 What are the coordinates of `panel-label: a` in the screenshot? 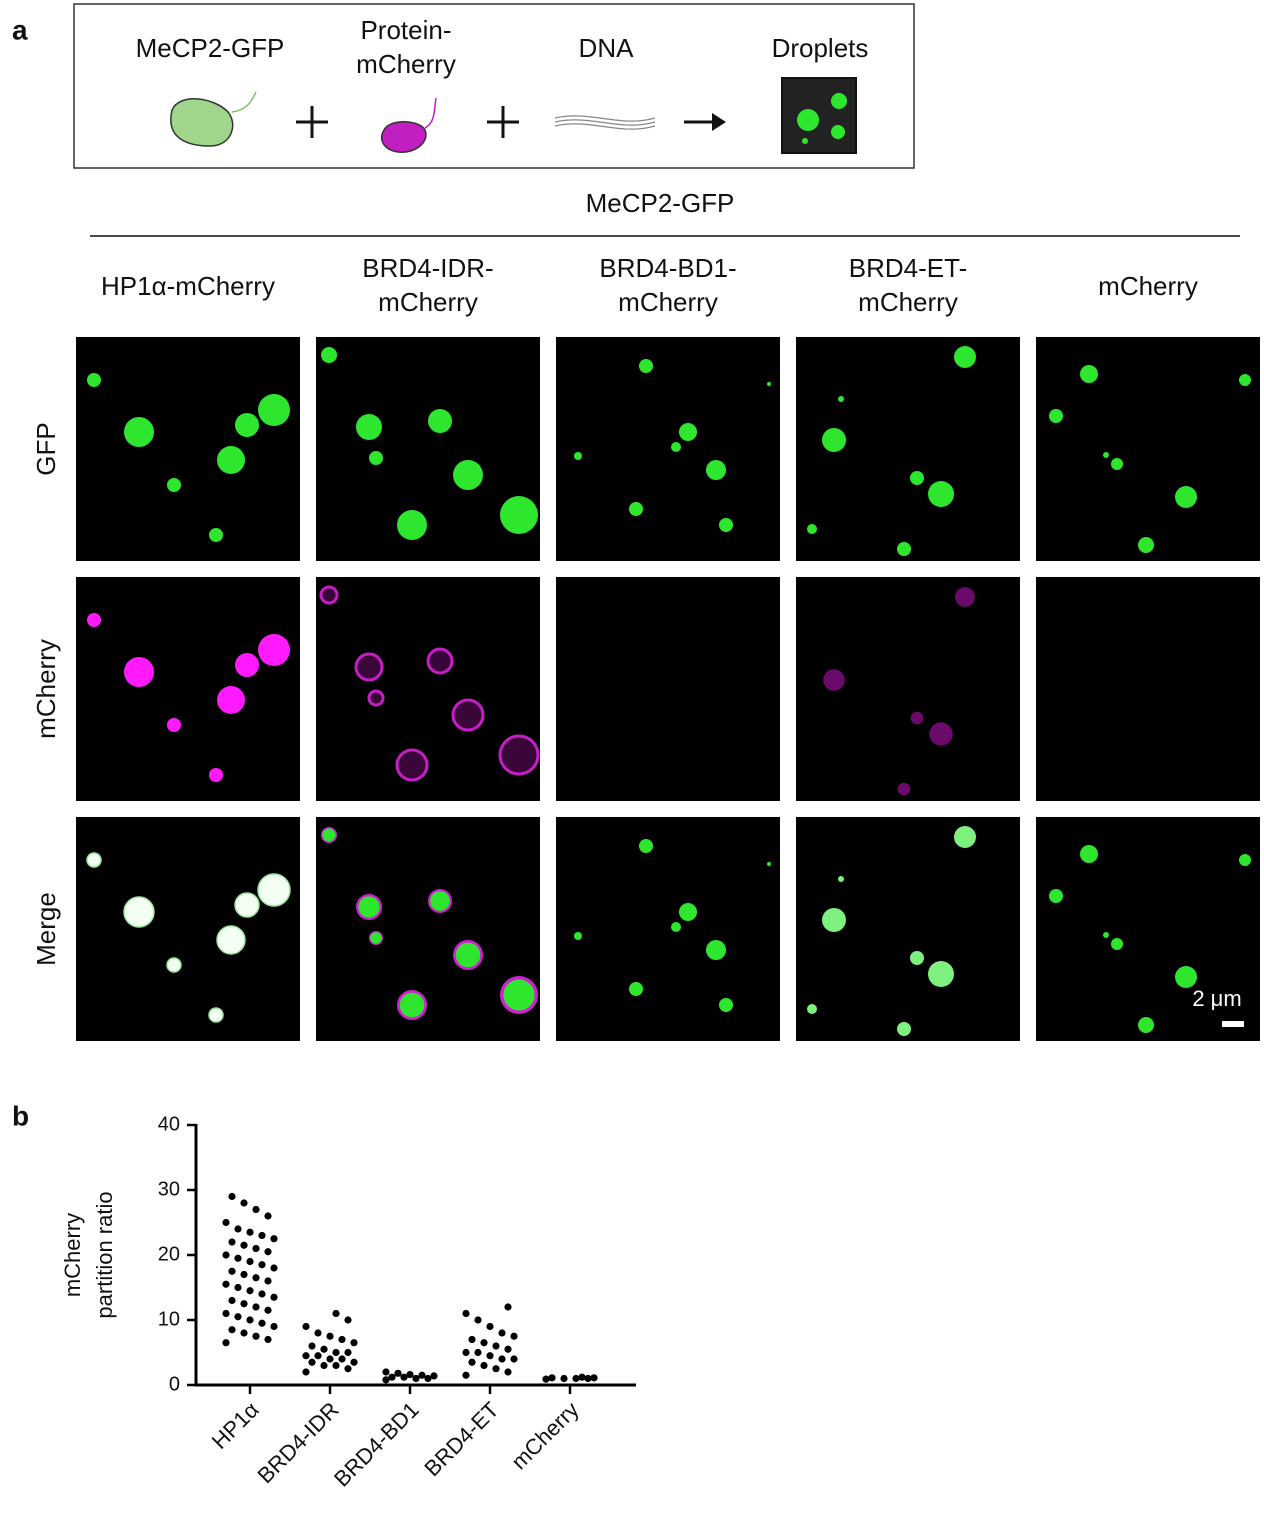 It's located at (20, 29).